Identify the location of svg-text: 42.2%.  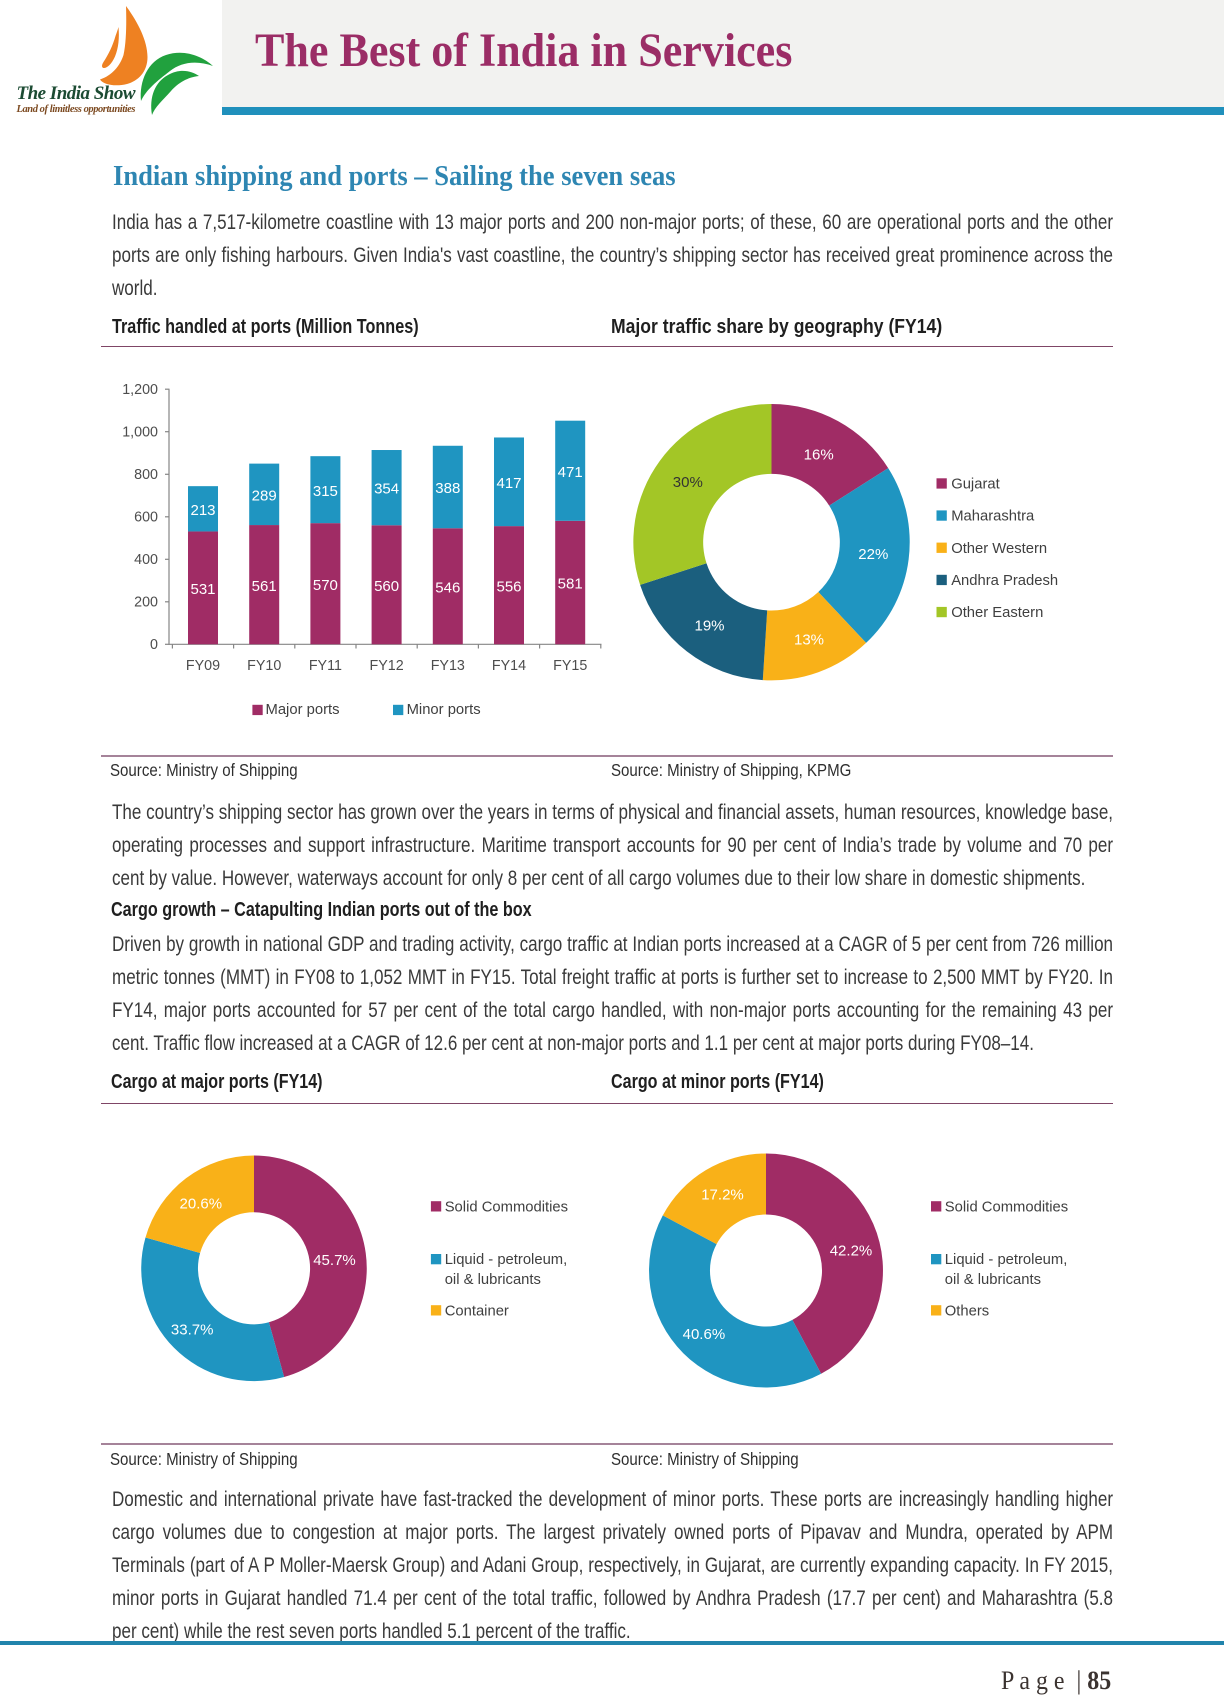
(851, 1251).